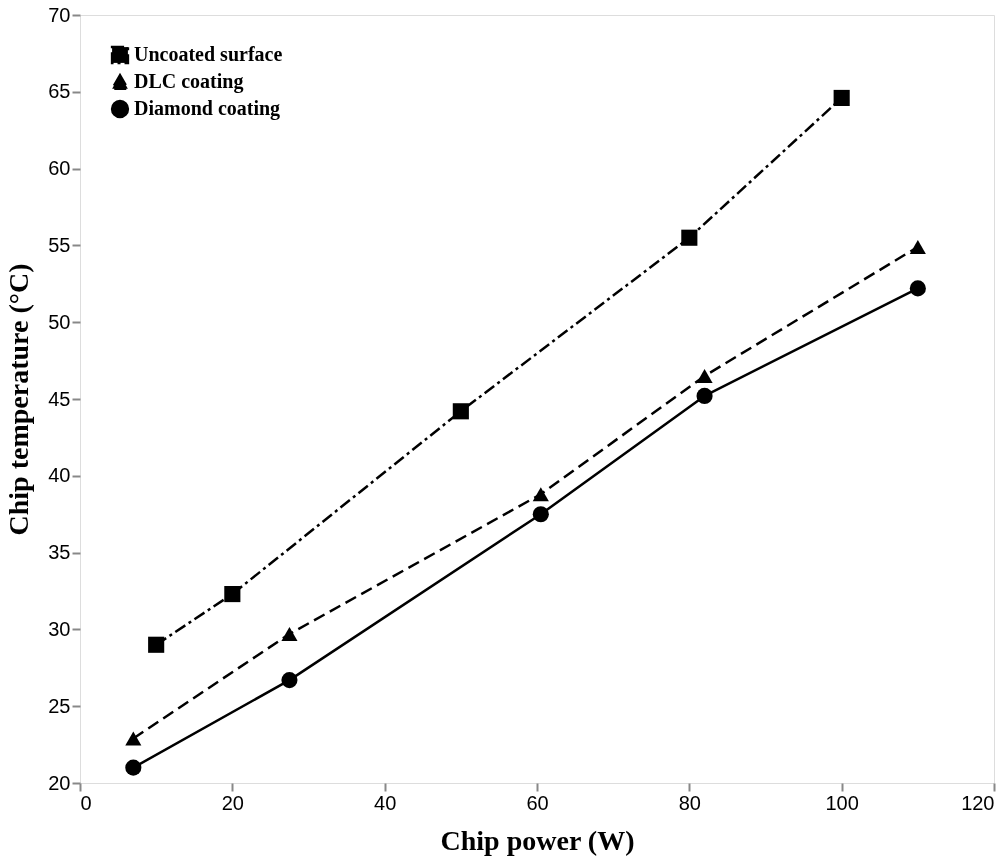  I want to click on y-tick-label: 50, so click(59, 321).